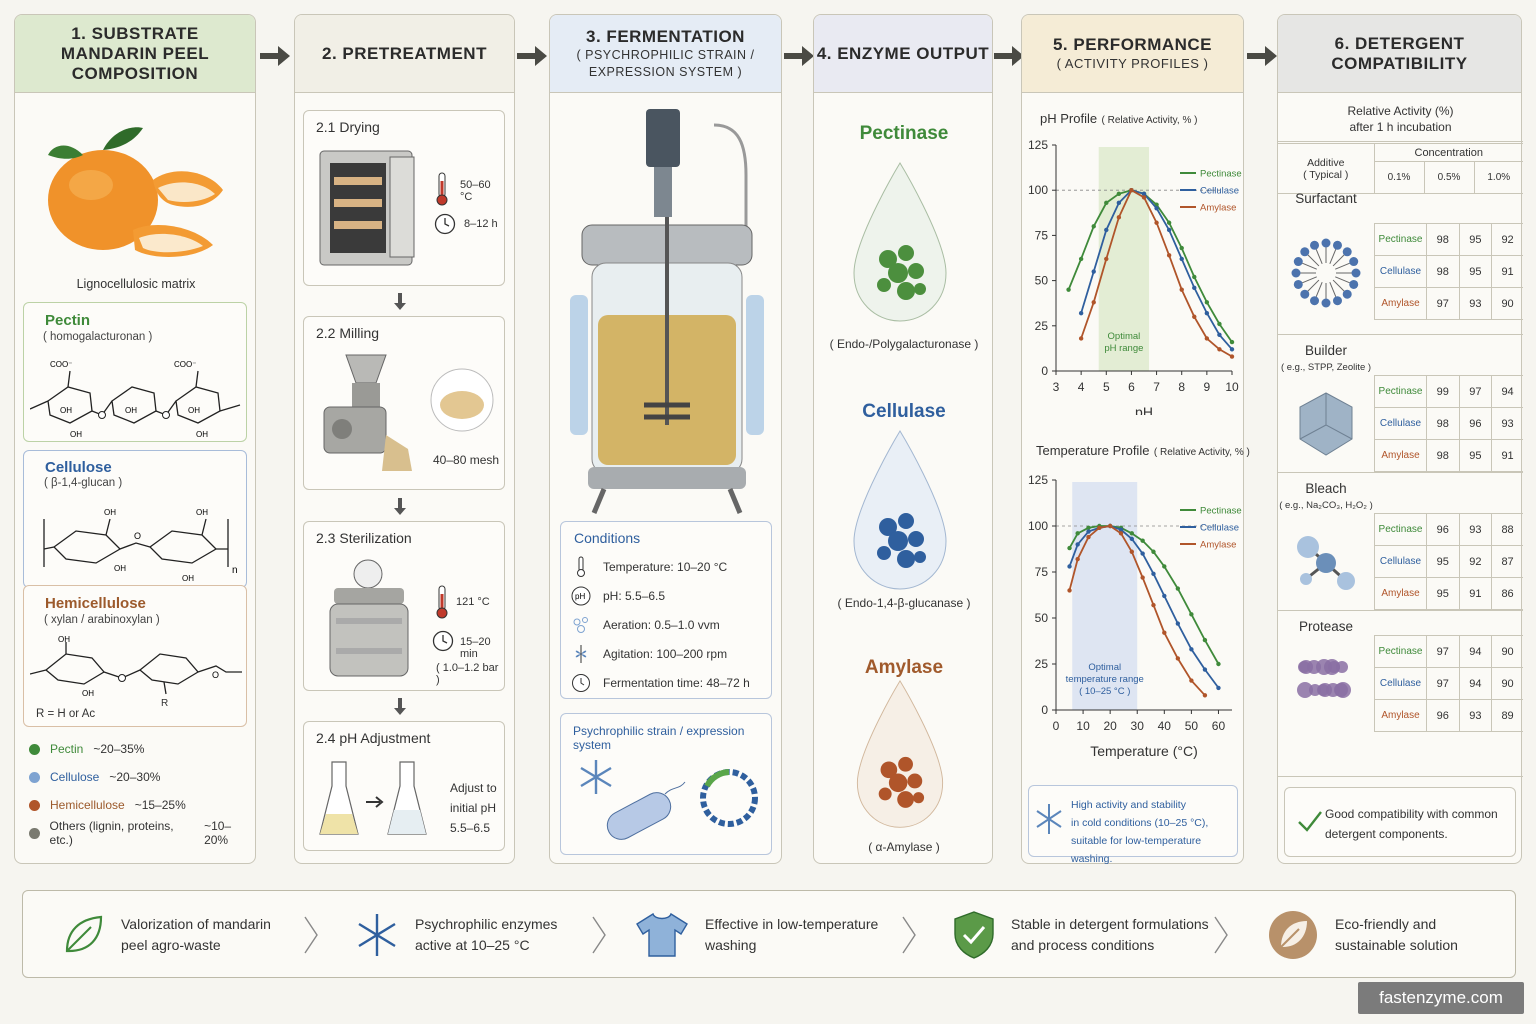  Describe the element at coordinates (792, 934) in the screenshot. I see `footer-text: Effective in low-temperature washing` at that location.